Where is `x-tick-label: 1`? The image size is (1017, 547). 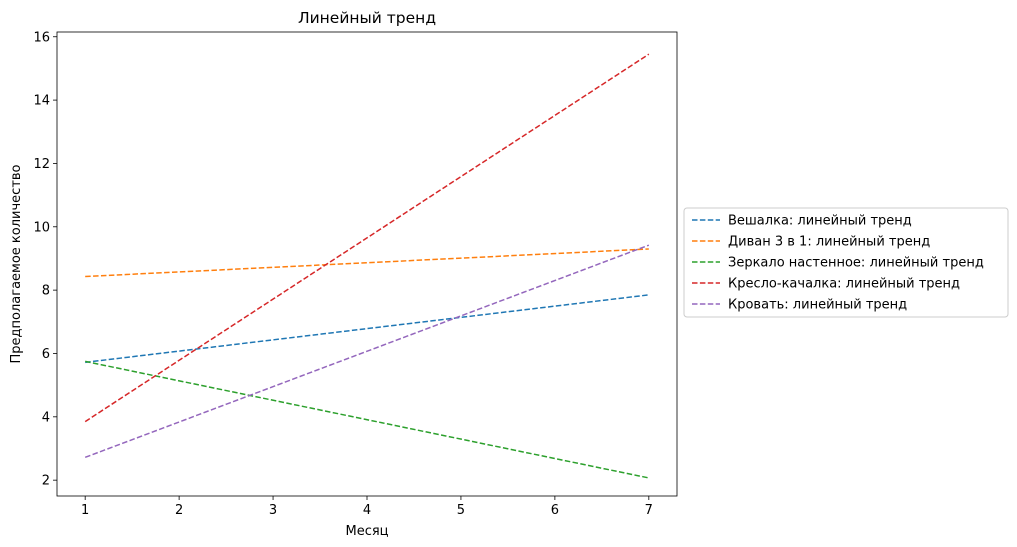 x-tick-label: 1 is located at coordinates (85, 510).